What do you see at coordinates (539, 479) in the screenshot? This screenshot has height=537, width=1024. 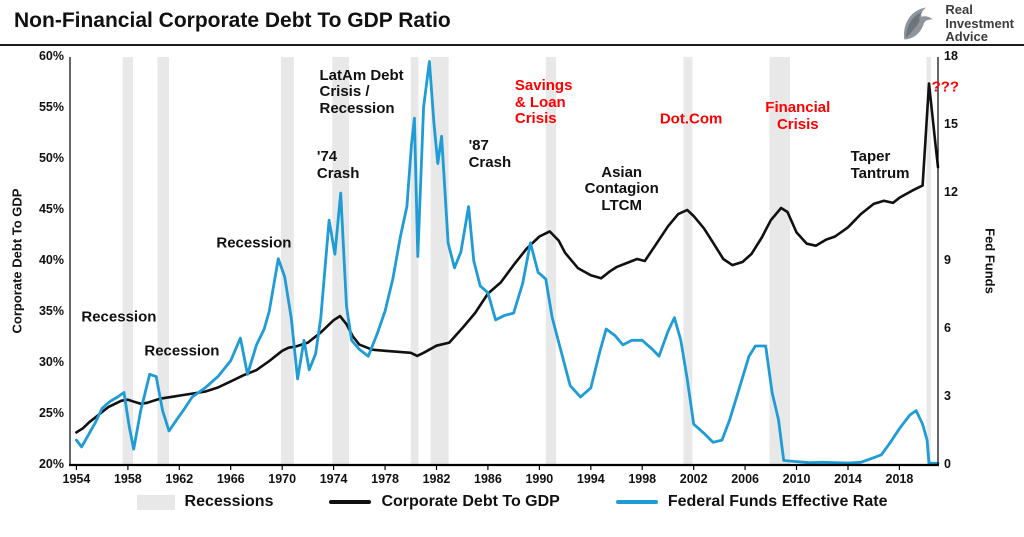 I see `x-axis-tick-label: 1990` at bounding box center [539, 479].